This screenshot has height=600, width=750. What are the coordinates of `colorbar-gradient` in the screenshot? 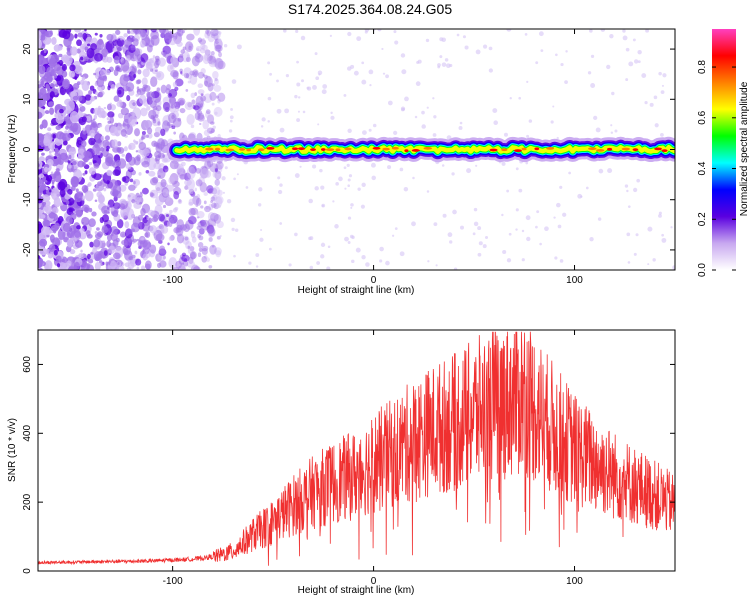 It's located at (724, 149).